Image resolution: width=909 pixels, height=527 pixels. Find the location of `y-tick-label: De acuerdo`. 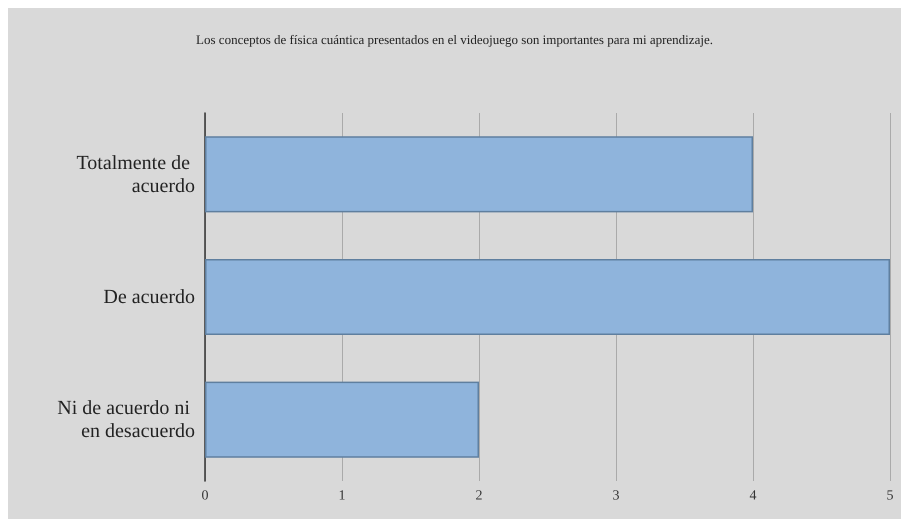

y-tick-label: De acuerdo is located at coordinates (149, 297).